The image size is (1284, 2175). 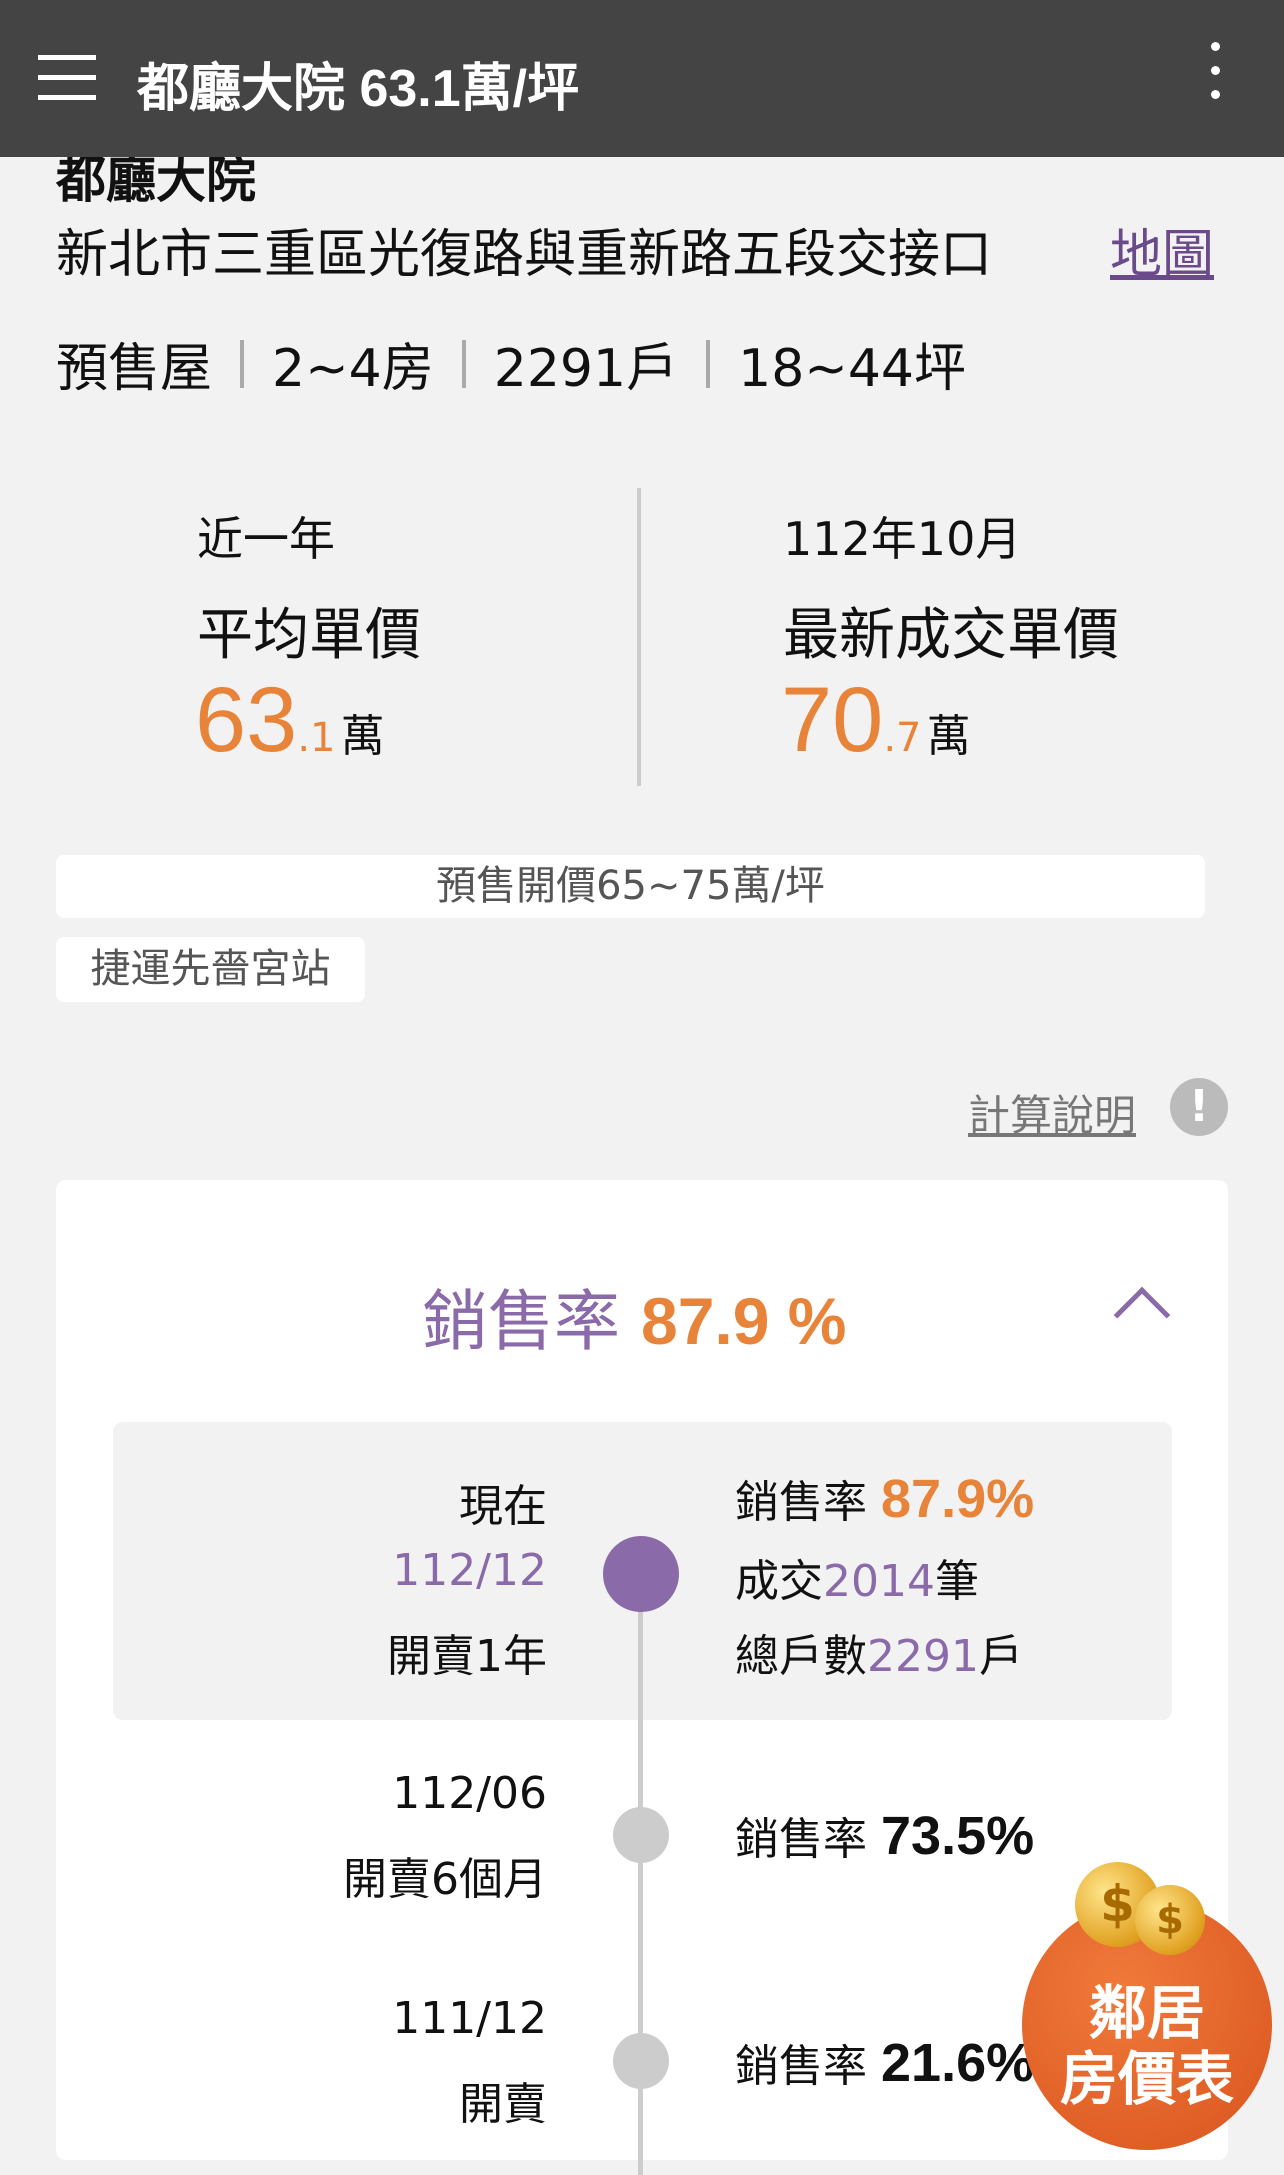 I want to click on neighbor-price-button: 鄰居 房價表, so click(x=1147, y=2025).